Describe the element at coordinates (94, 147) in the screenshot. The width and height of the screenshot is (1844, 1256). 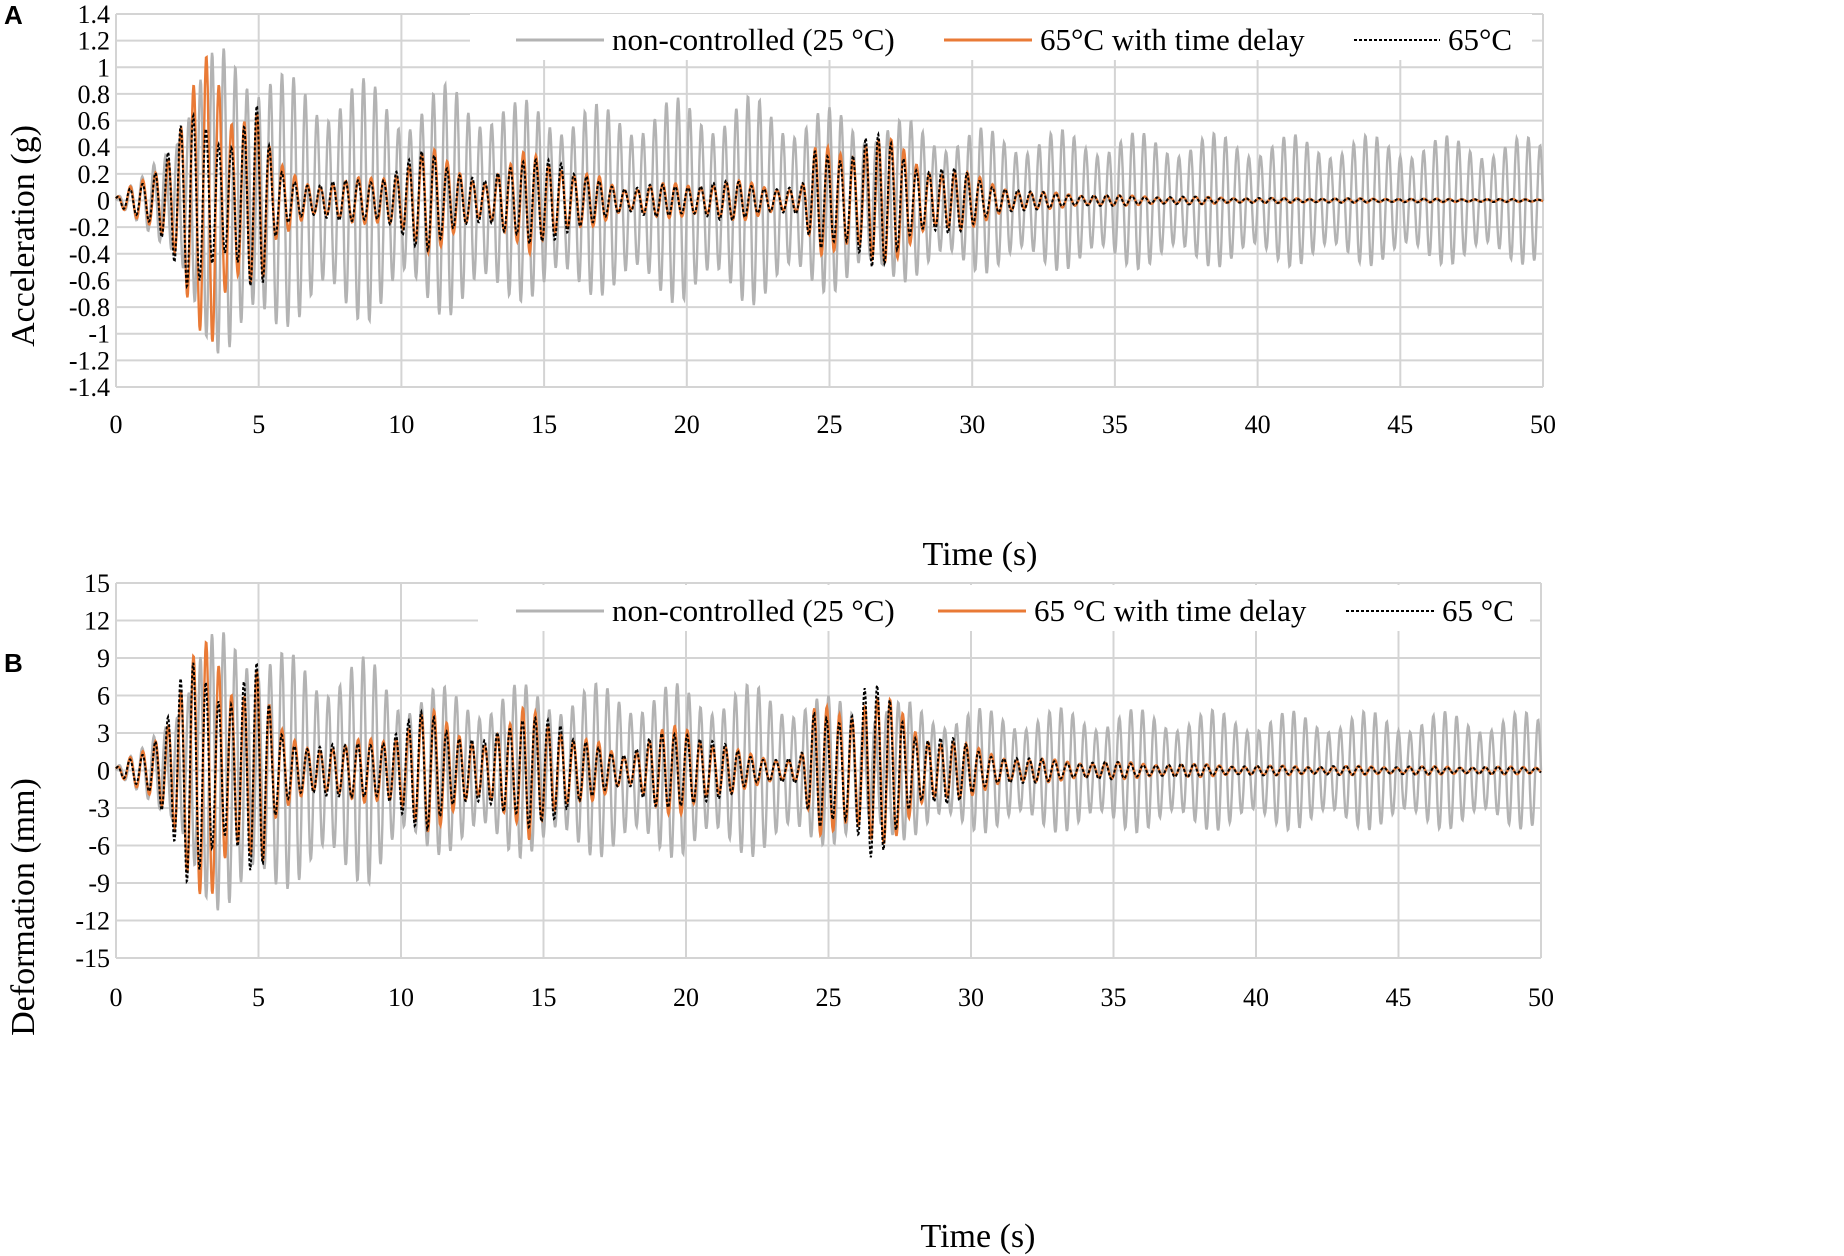
I see `y-tick-label: 0.4` at that location.